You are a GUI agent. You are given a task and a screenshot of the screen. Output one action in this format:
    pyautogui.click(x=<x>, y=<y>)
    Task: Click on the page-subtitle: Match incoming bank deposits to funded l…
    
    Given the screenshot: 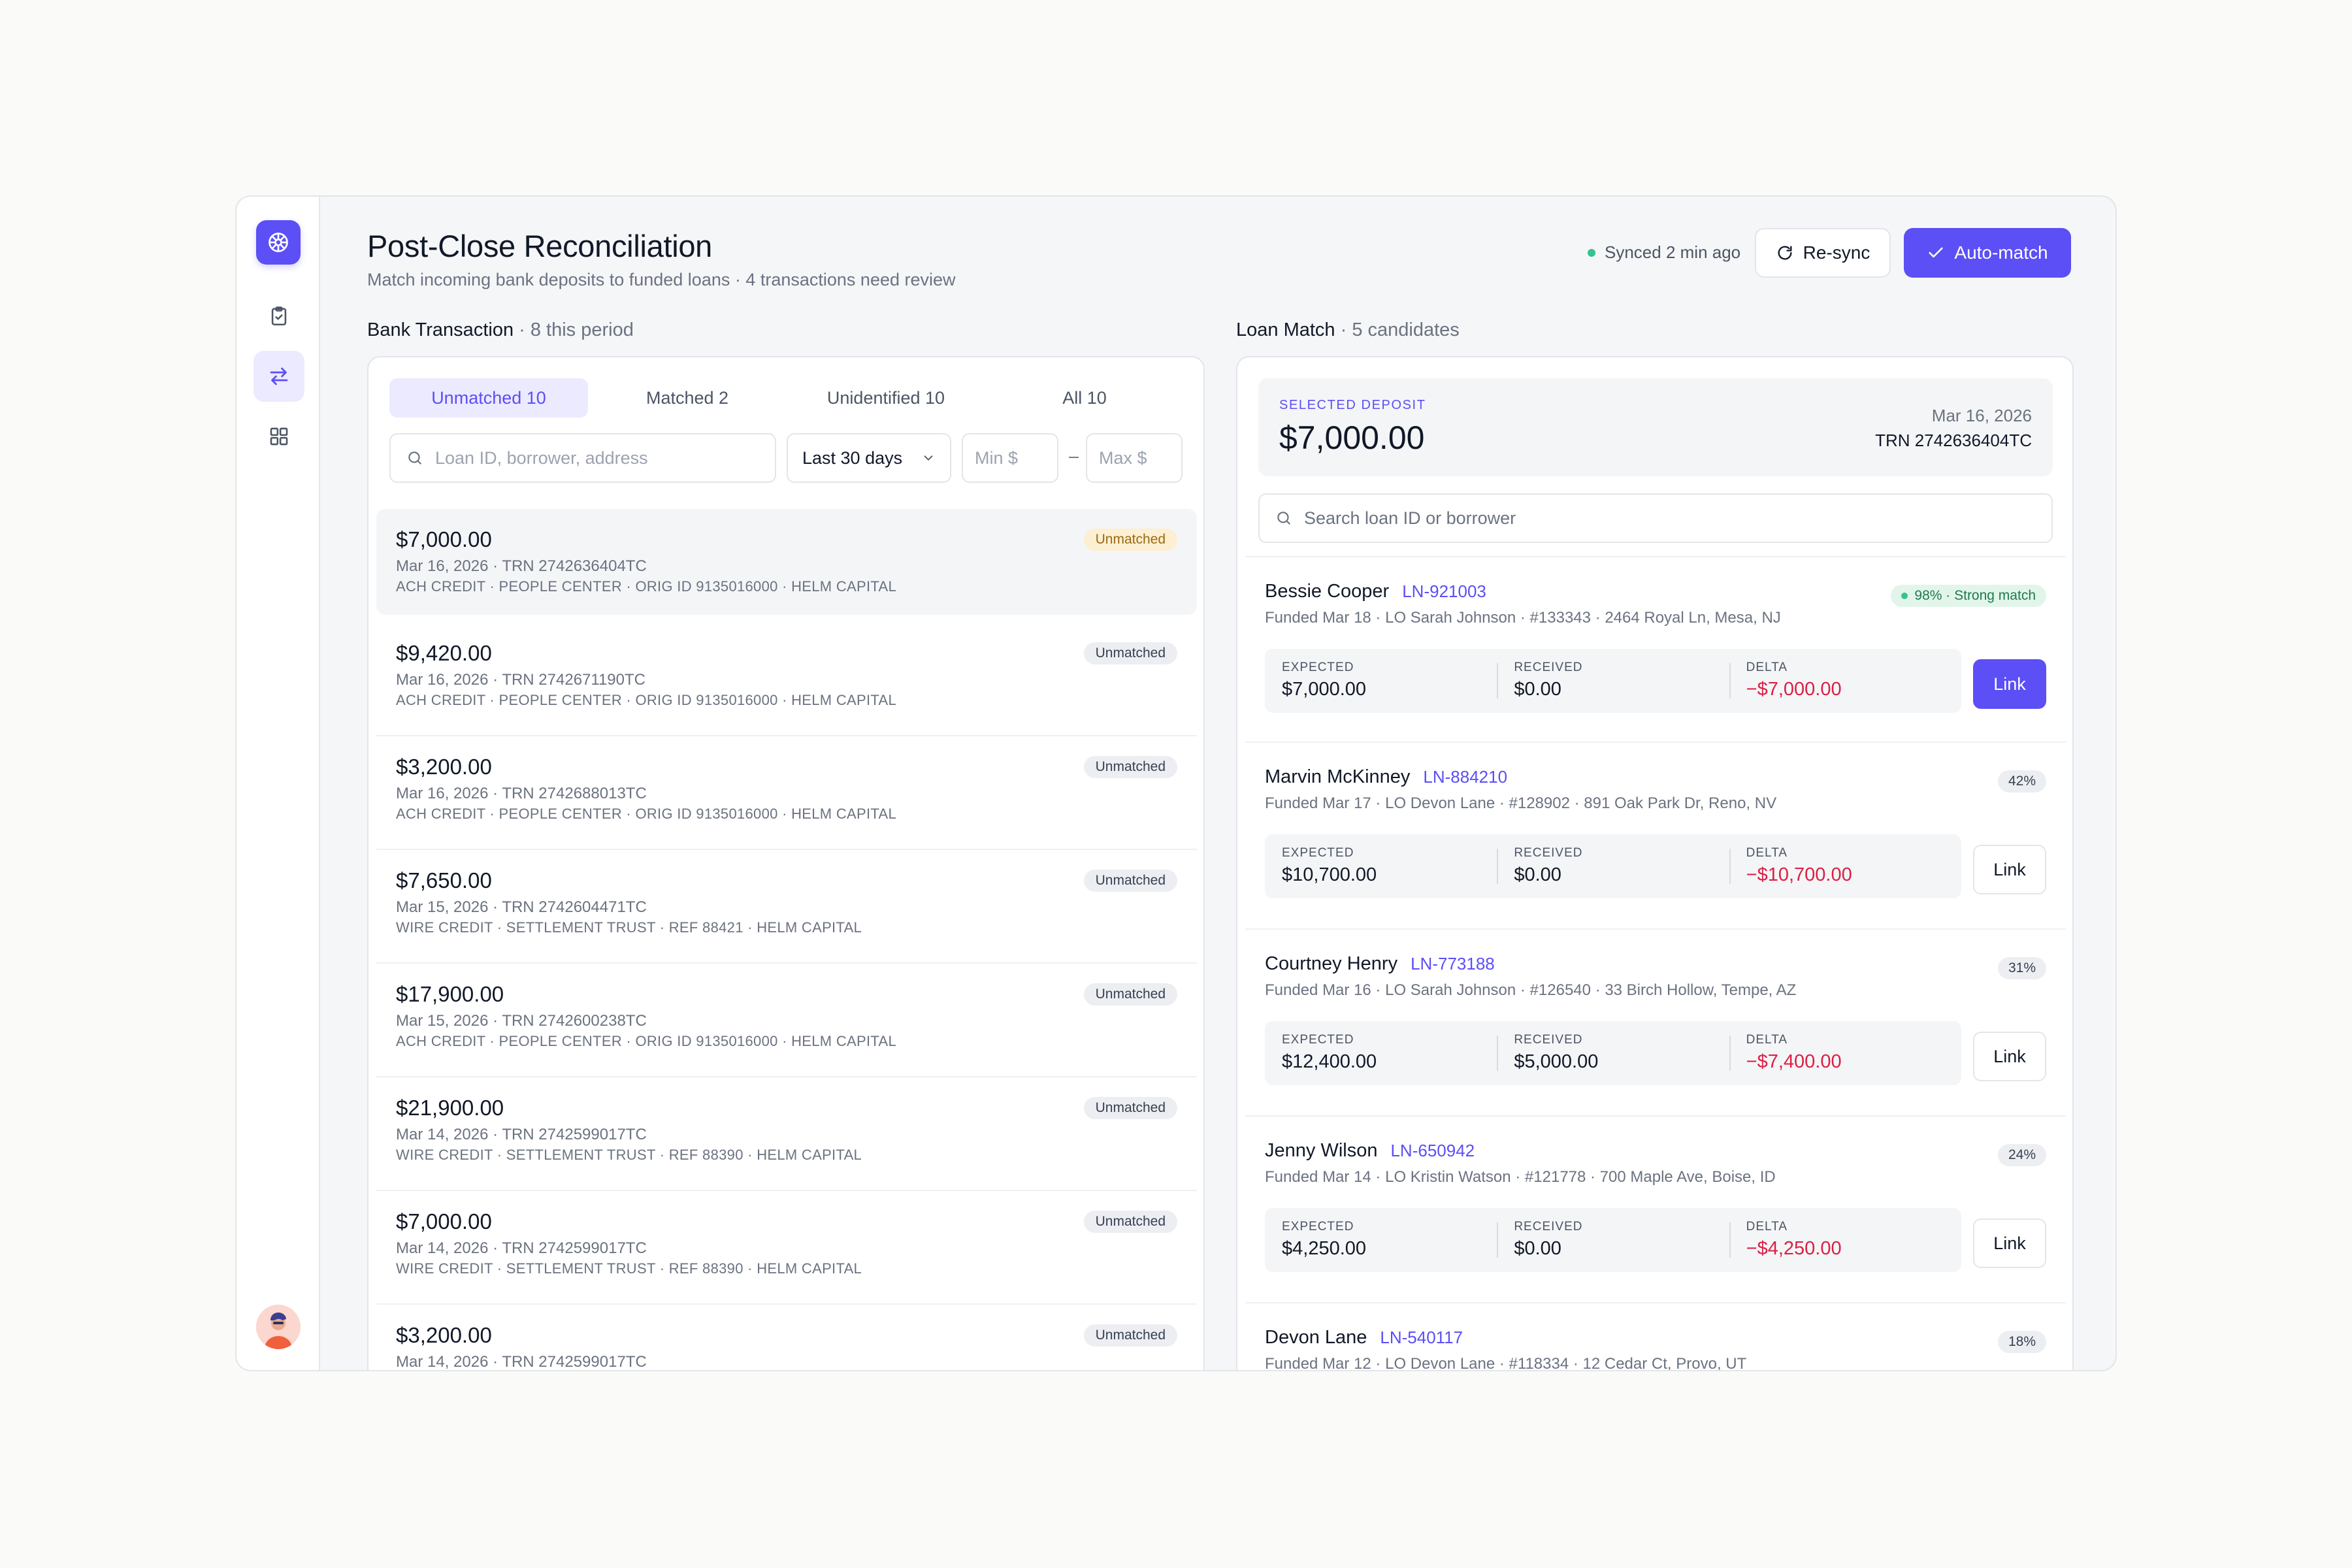 What is the action you would take?
    pyautogui.click(x=661, y=279)
    